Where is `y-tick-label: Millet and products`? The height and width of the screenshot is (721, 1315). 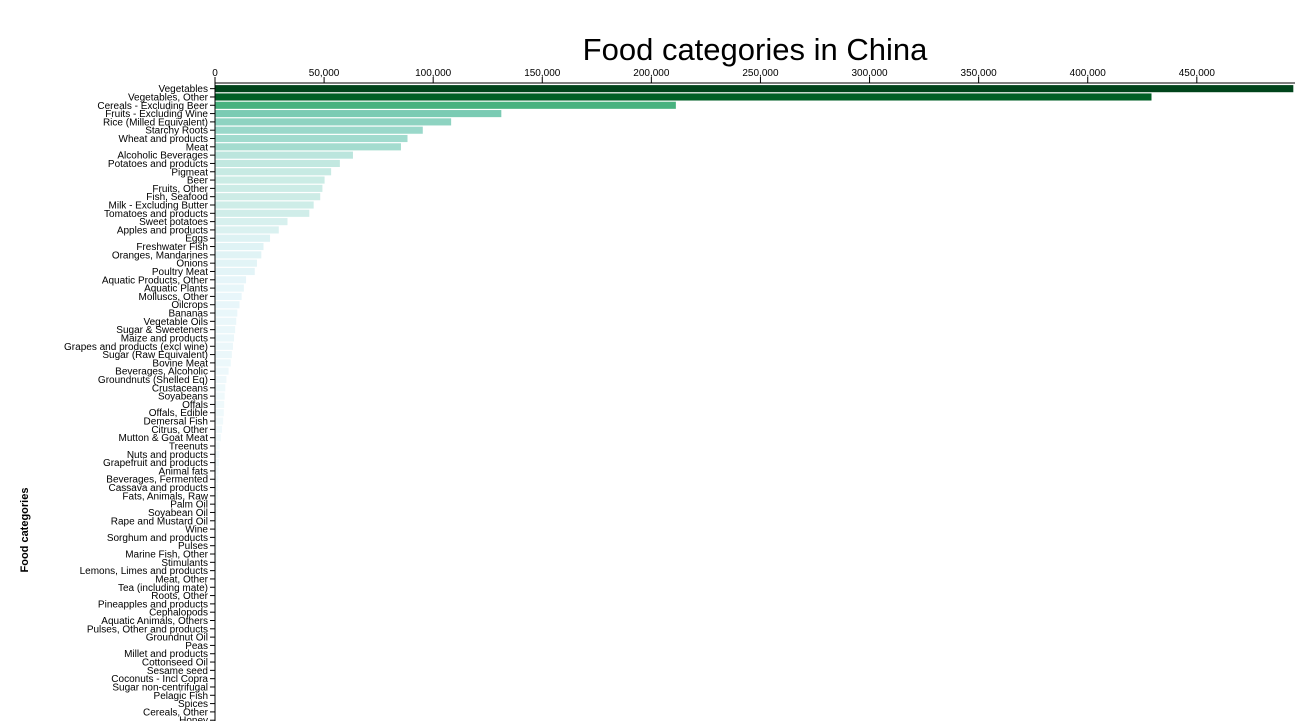 y-tick-label: Millet and products is located at coordinates (166, 654).